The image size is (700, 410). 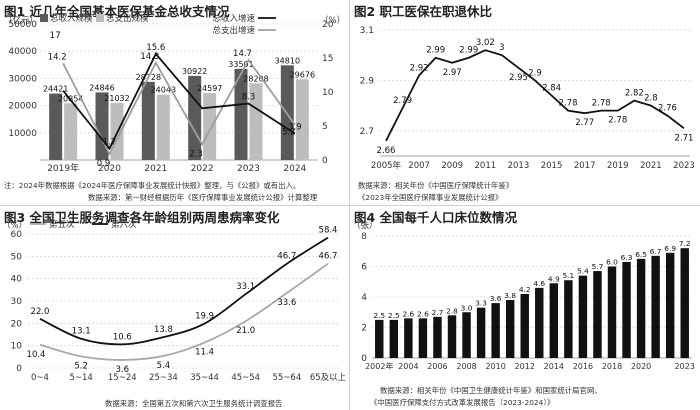 What do you see at coordinates (155, 169) in the screenshot?
I see `x-tick-label: 2021` at bounding box center [155, 169].